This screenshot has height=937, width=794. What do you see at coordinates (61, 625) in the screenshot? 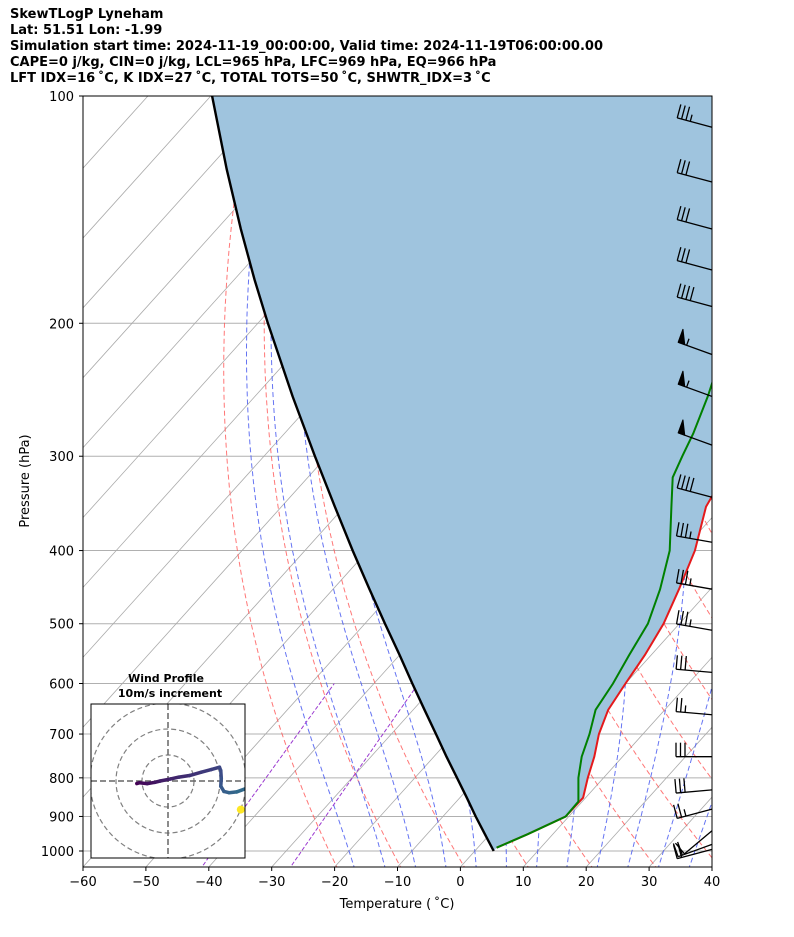
I see `y-tick-label: 500` at bounding box center [61, 625].